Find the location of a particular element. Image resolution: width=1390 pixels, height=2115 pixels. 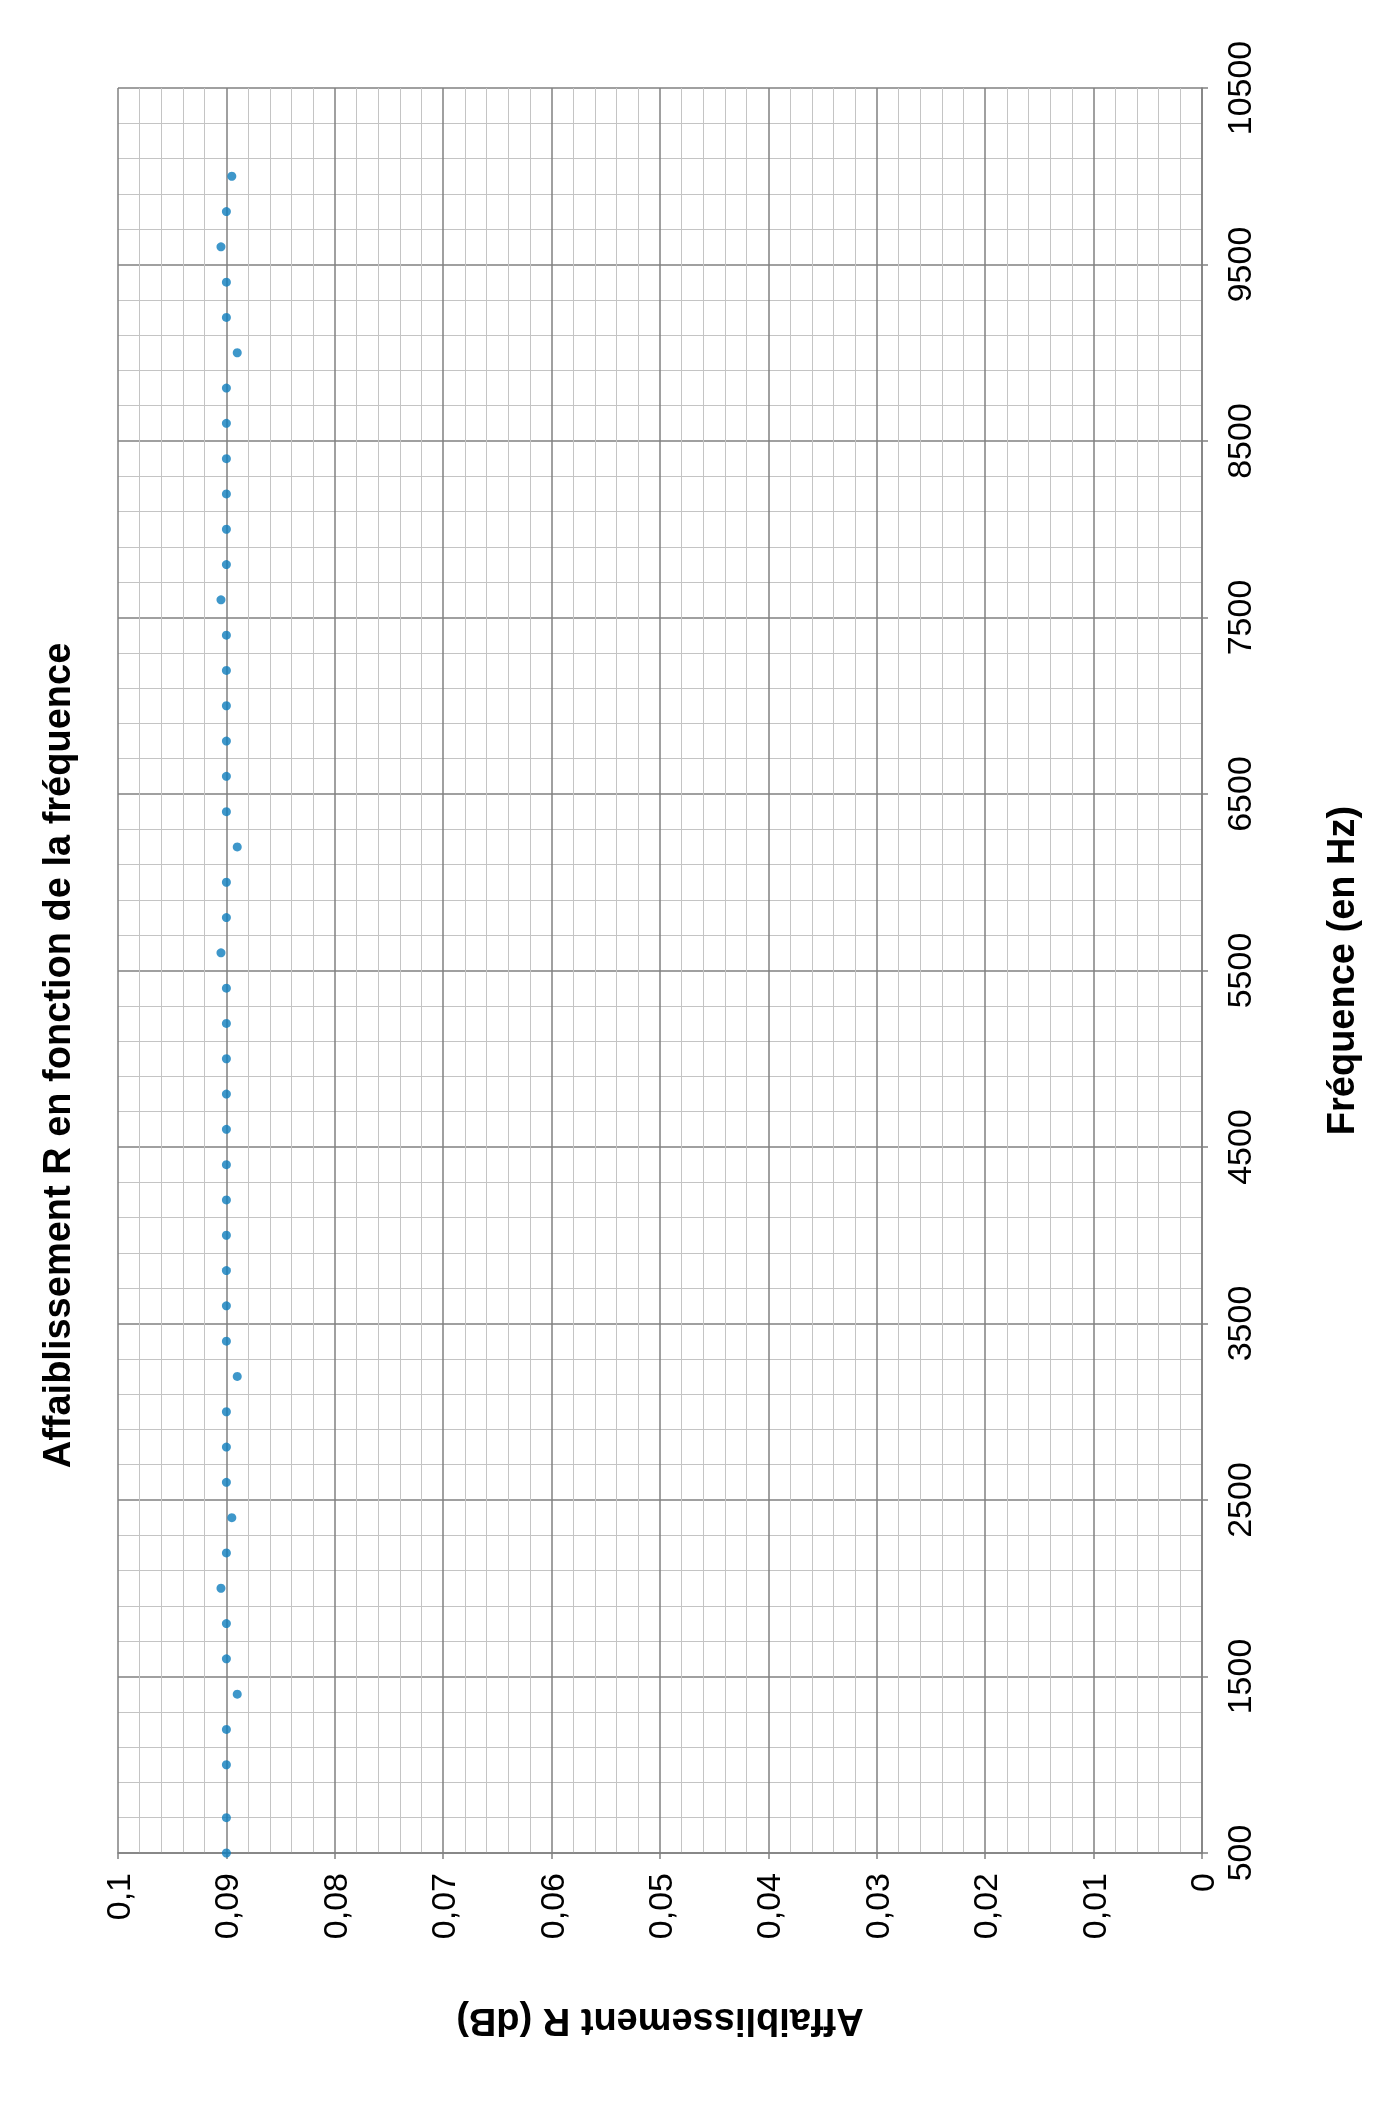

y-tick-label: 10500 is located at coordinates (1239, 88).